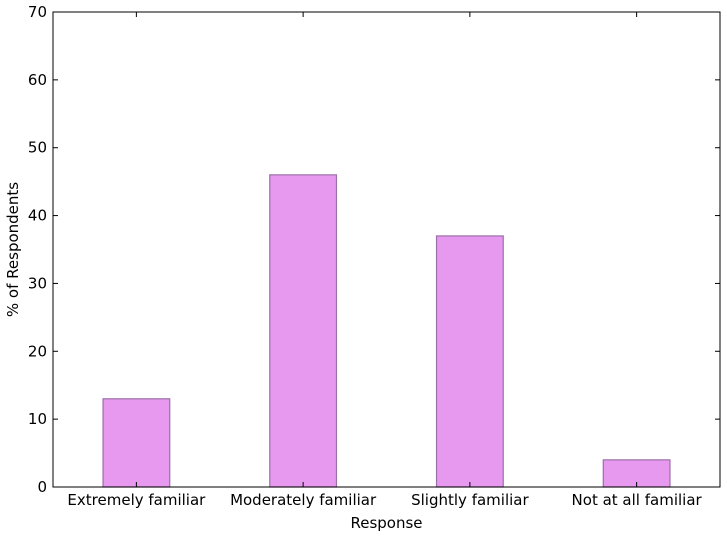 This screenshot has height=537, width=727. I want to click on x-tick-label: Not at all familiar, so click(637, 500).